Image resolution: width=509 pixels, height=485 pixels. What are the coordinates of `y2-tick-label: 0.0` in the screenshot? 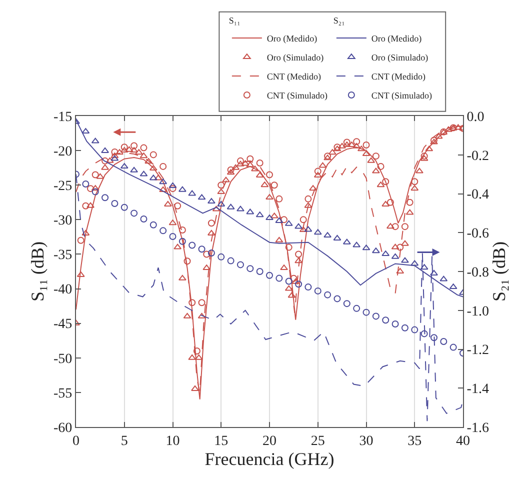 It's located at (475, 117).